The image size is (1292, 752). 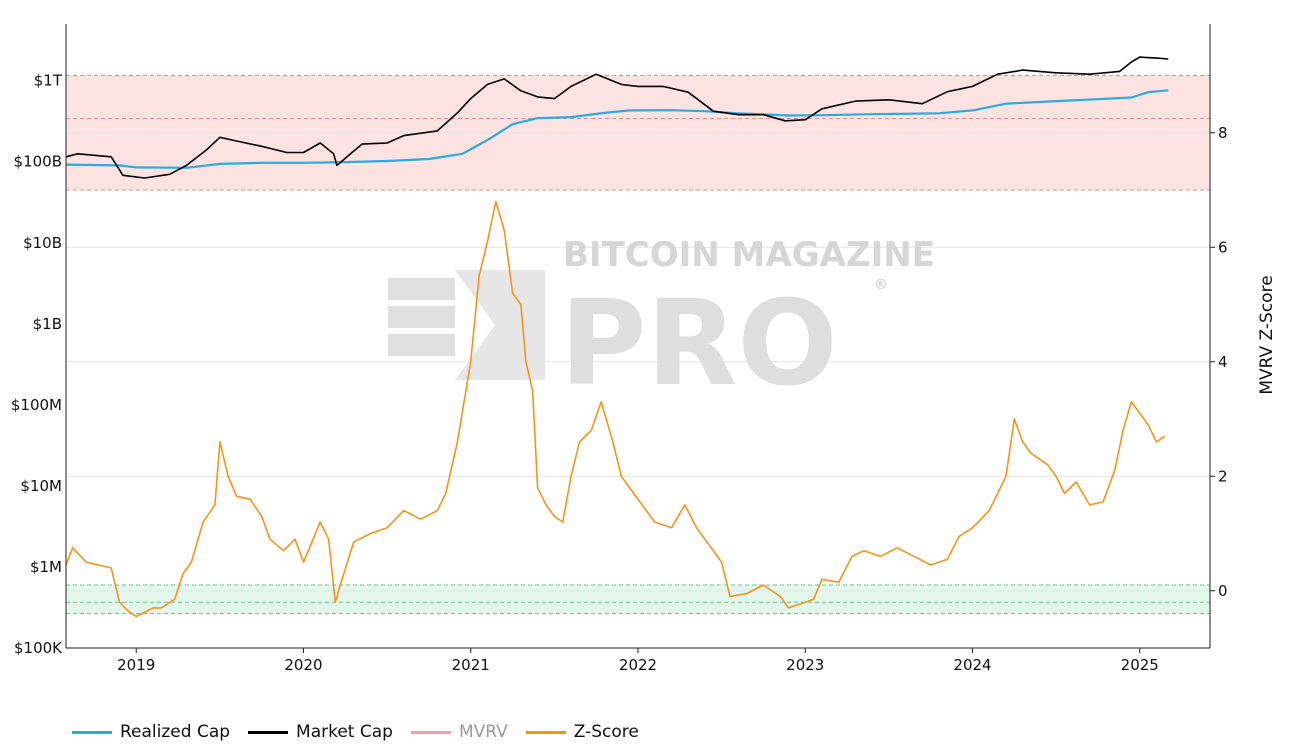 What do you see at coordinates (1223, 591) in the screenshot?
I see `right-tick-label: 0` at bounding box center [1223, 591].